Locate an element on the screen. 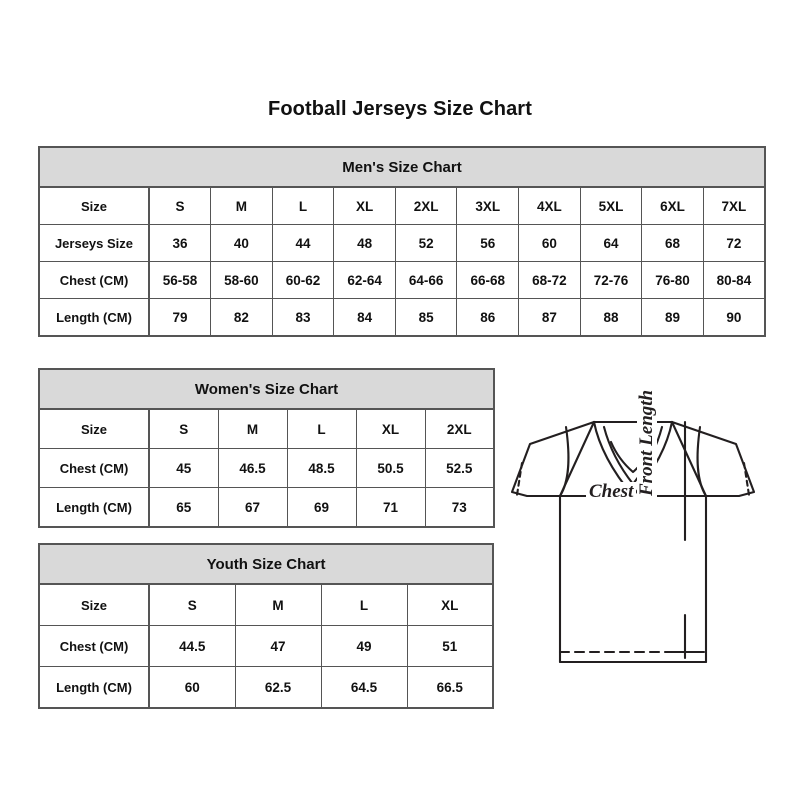 The height and width of the screenshot is (800, 800). table-cell: 48 is located at coordinates (364, 243).